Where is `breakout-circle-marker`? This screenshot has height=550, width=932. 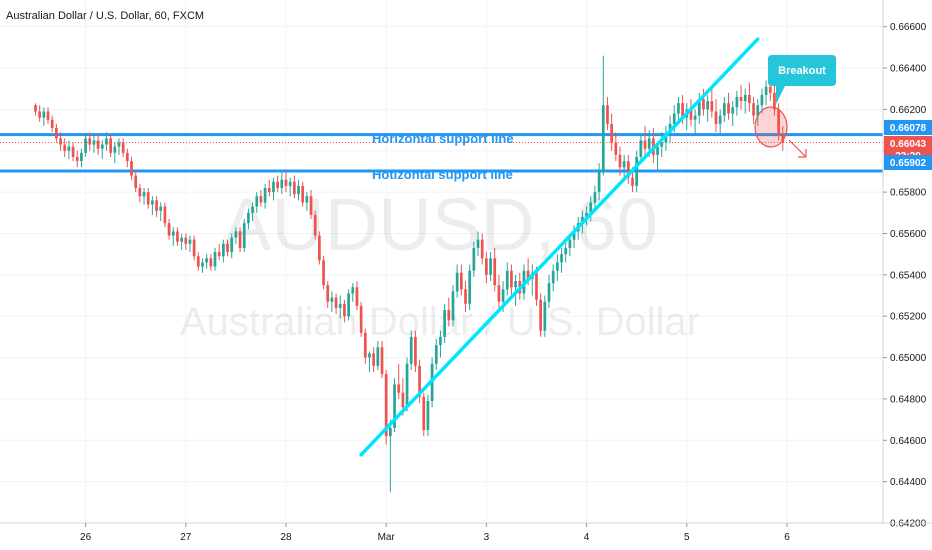
breakout-circle-marker is located at coordinates (771, 127).